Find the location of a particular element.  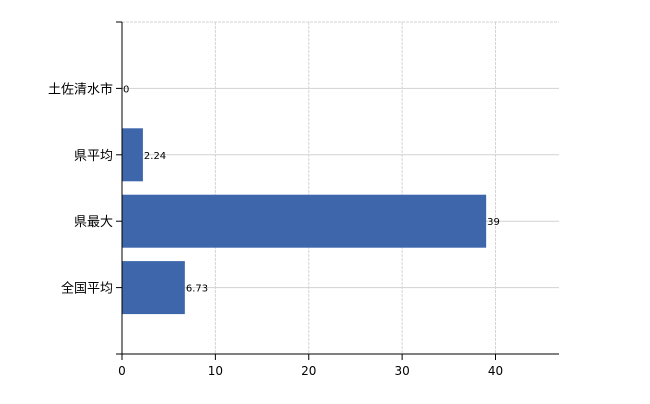

x-tick-label: 30 is located at coordinates (401, 371).